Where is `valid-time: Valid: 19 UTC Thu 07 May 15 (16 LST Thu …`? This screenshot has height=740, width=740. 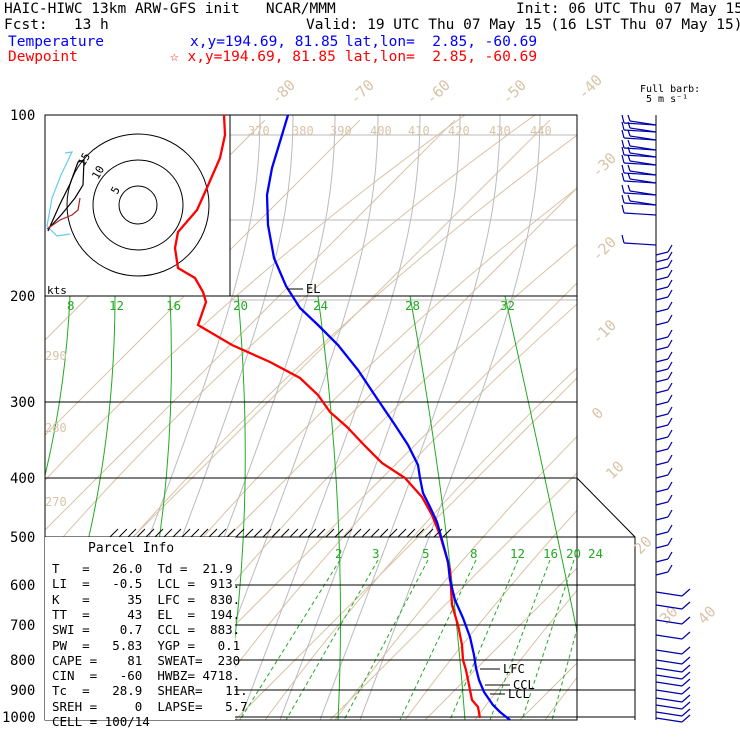
valid-time: Valid: 19 UTC Thu 07 May 15 (16 LST Thu … is located at coordinates (523, 25).